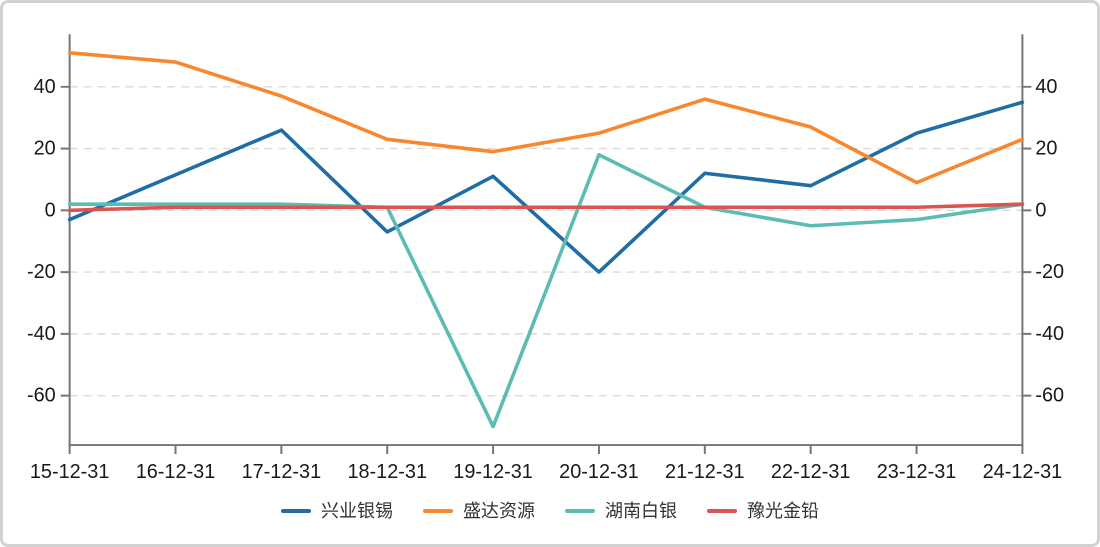 This screenshot has width=1100, height=547. What do you see at coordinates (641, 511) in the screenshot?
I see `legend-label: 湖南白银` at bounding box center [641, 511].